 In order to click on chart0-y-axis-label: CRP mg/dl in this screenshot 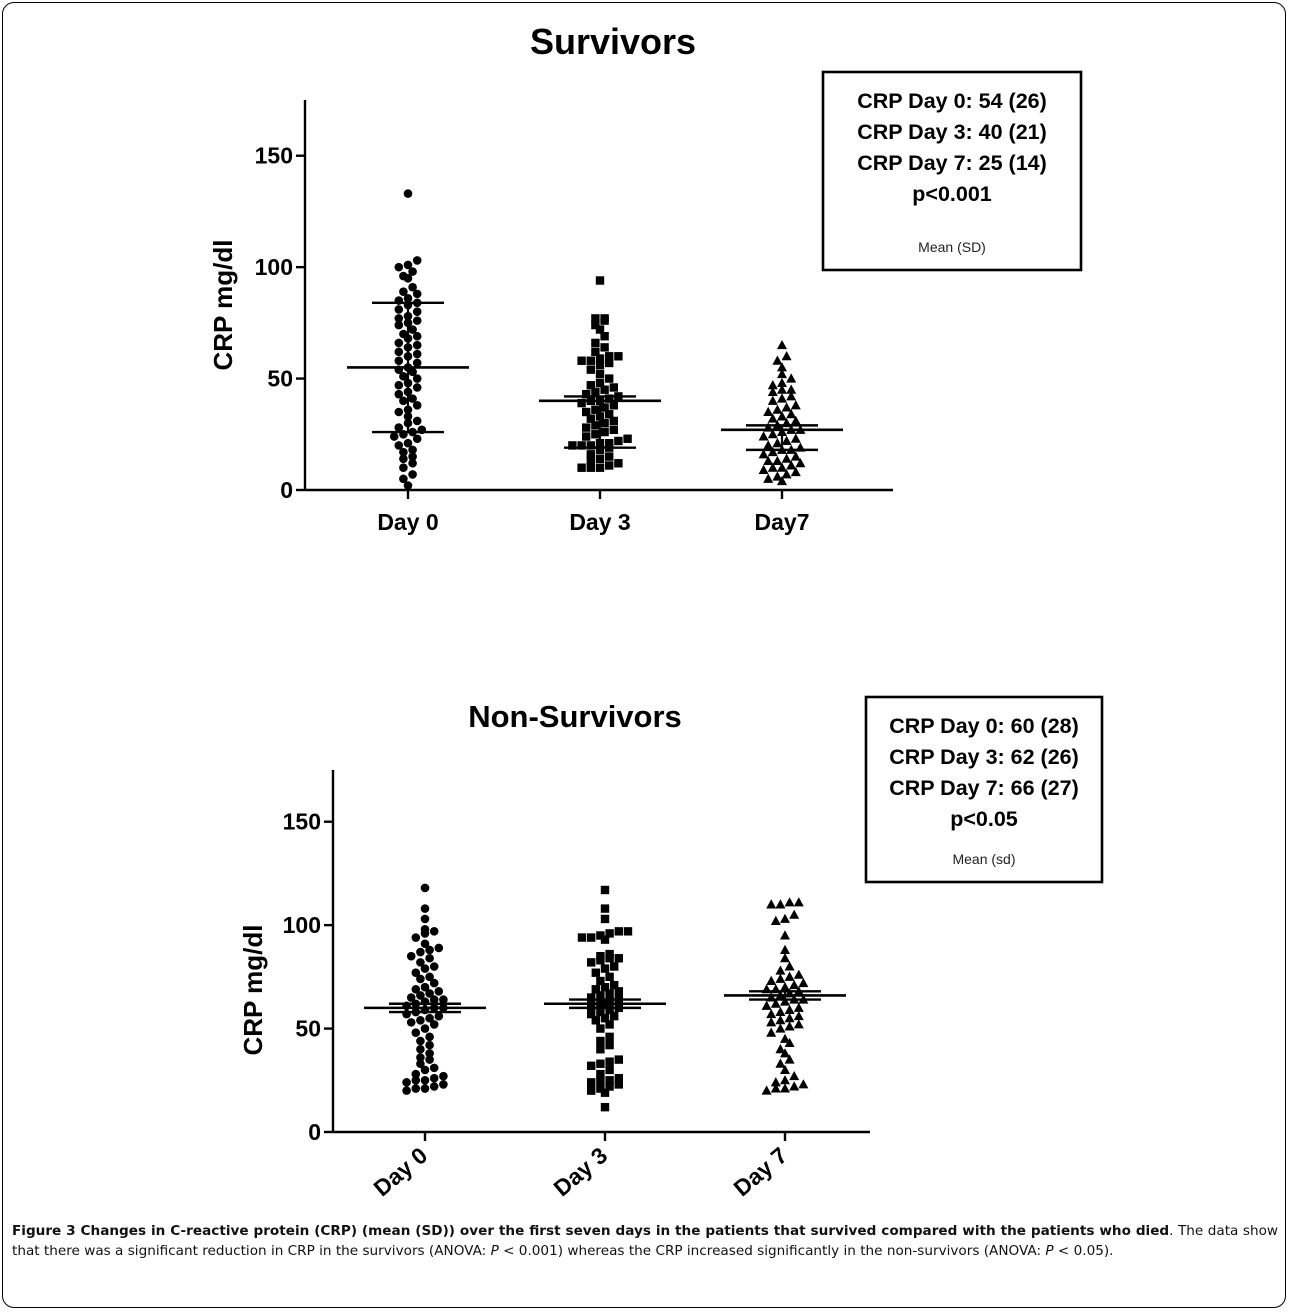, I will do `click(223, 305)`.